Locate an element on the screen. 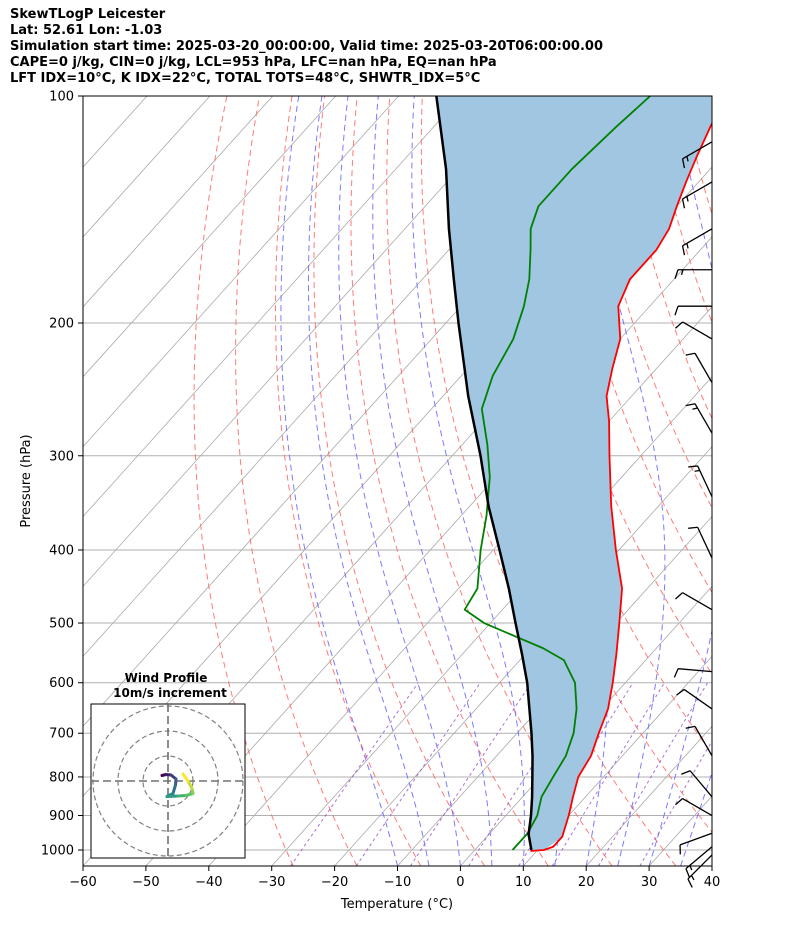 This screenshot has width=794, height=937. y-axis-label: Pressure (hPa) is located at coordinates (26, 480).